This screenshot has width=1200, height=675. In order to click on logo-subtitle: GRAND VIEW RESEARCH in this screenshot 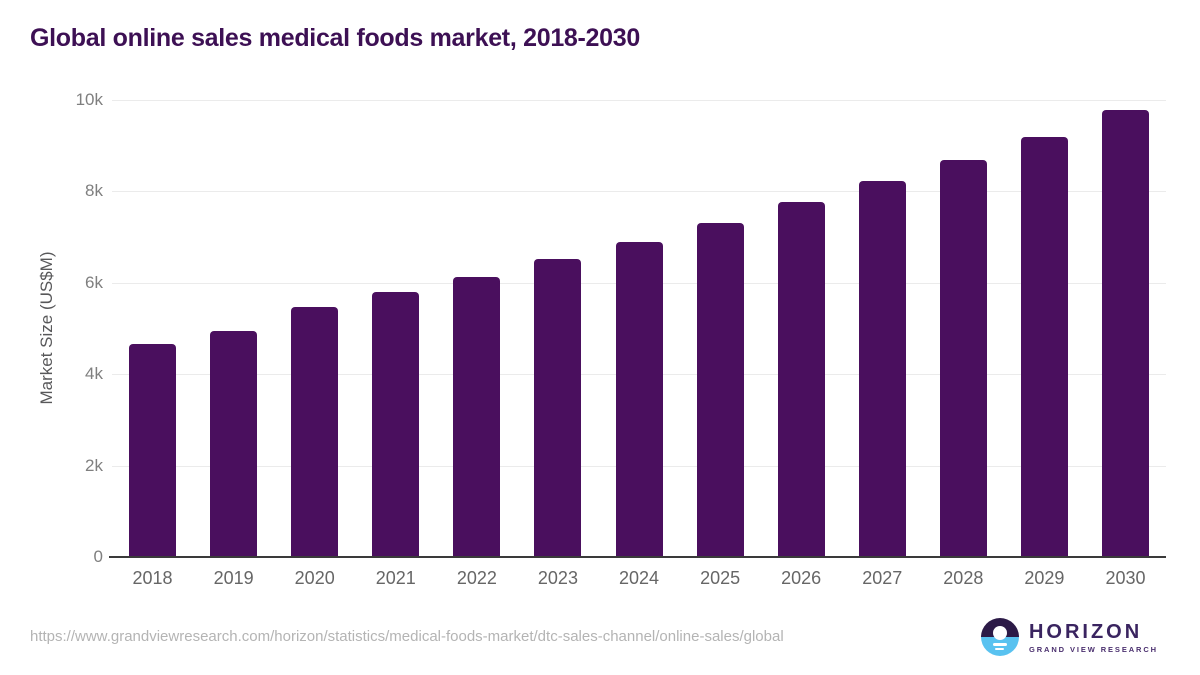, I will do `click(1093, 649)`.